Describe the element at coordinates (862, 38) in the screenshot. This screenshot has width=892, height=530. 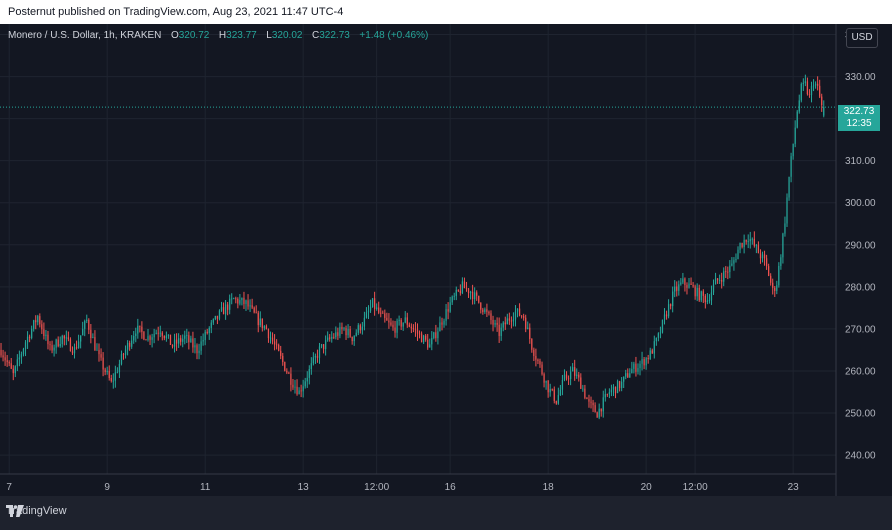
I see `currency-button: USD` at that location.